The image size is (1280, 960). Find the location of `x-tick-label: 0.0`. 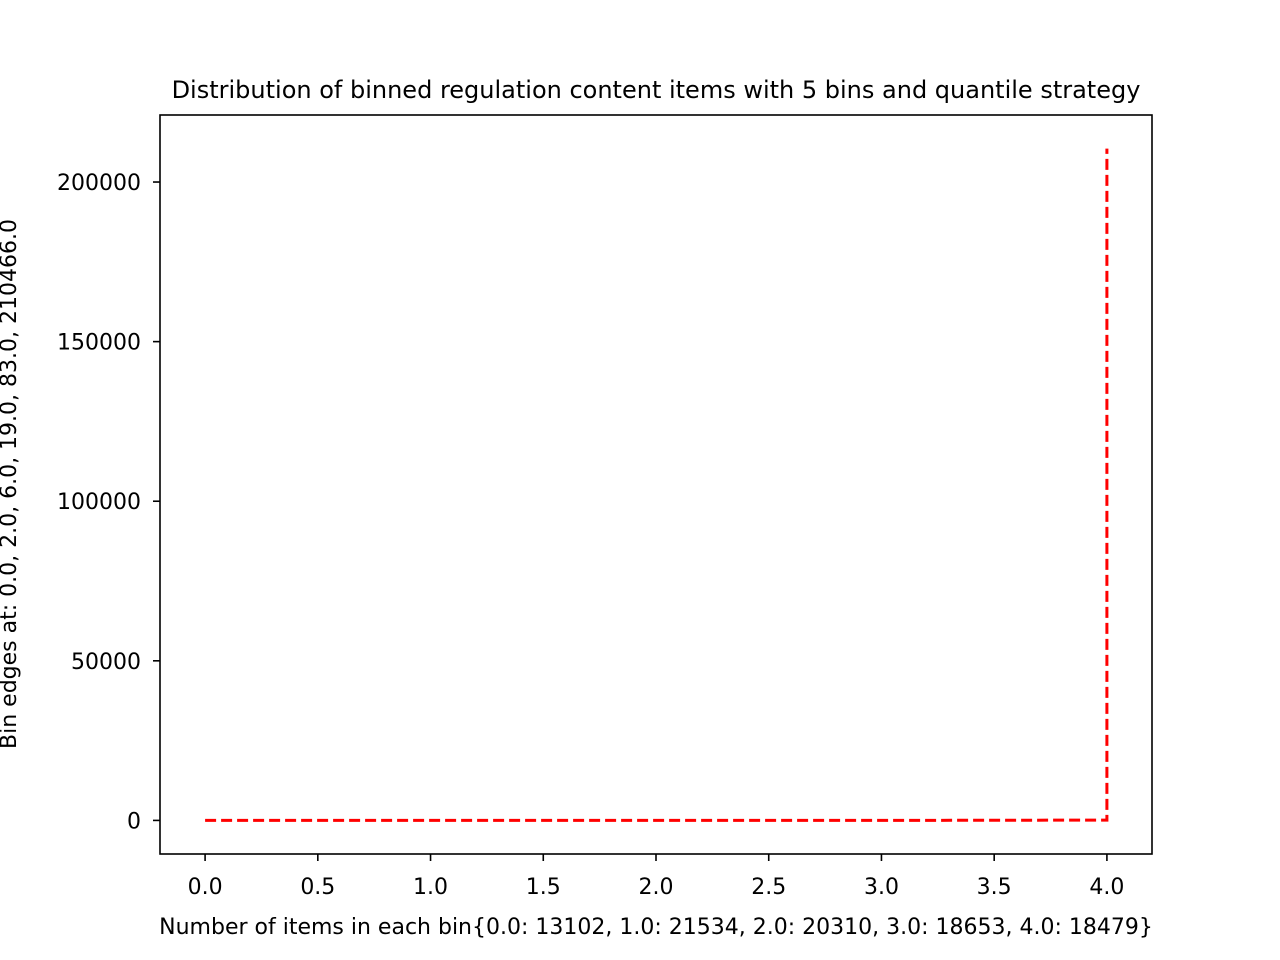

x-tick-label: 0.0 is located at coordinates (205, 887).